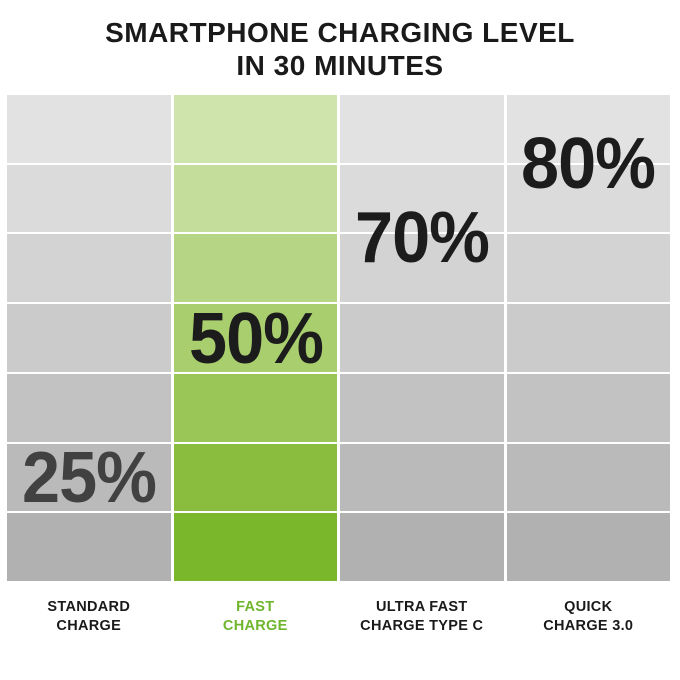  What do you see at coordinates (422, 626) in the screenshot?
I see `category-label-ultra-fast-charge-line2: CHARGE TYPE C` at bounding box center [422, 626].